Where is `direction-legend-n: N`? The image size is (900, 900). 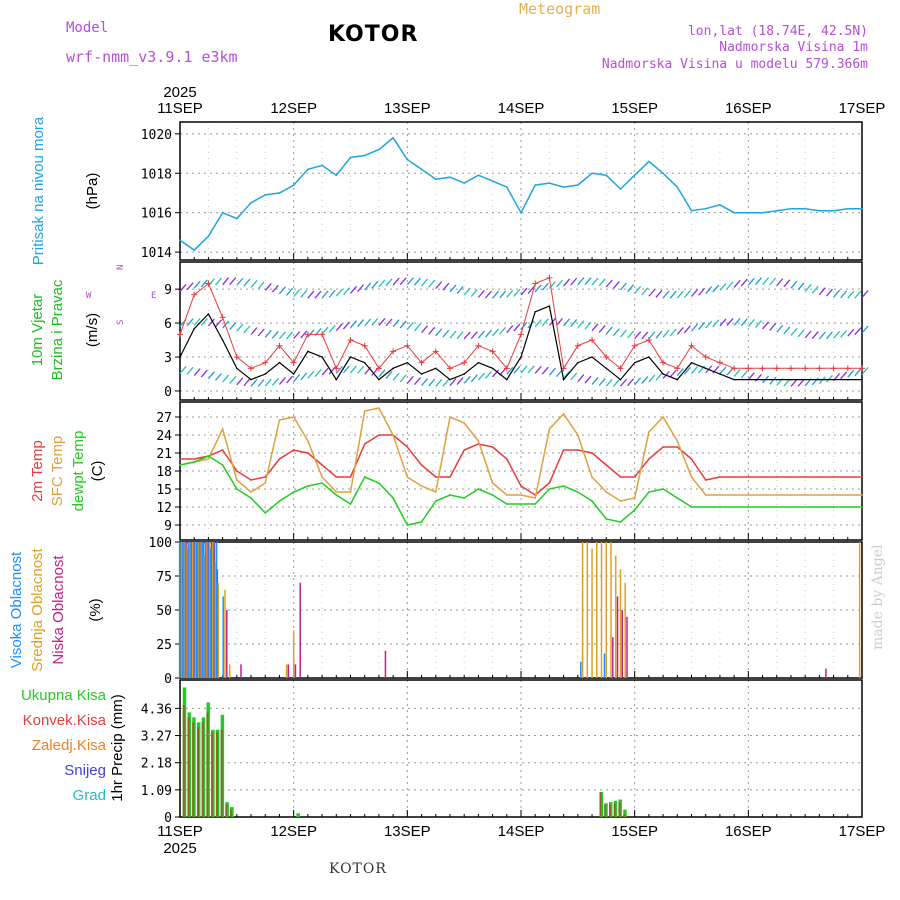
direction-legend-n: N is located at coordinates (121, 267).